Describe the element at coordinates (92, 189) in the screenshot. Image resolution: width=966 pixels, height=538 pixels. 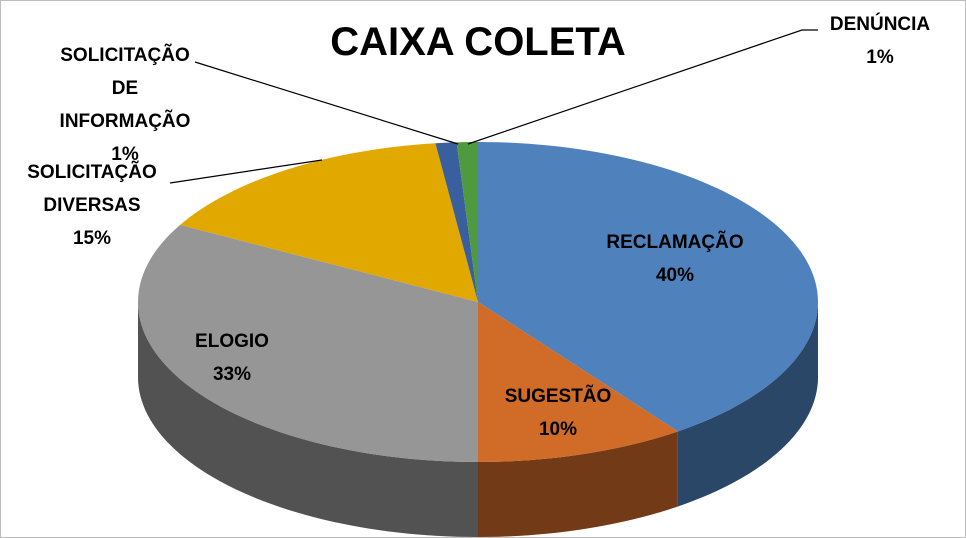
I see `category-label: SOLICITAÇÃO DIVERSAS` at that location.